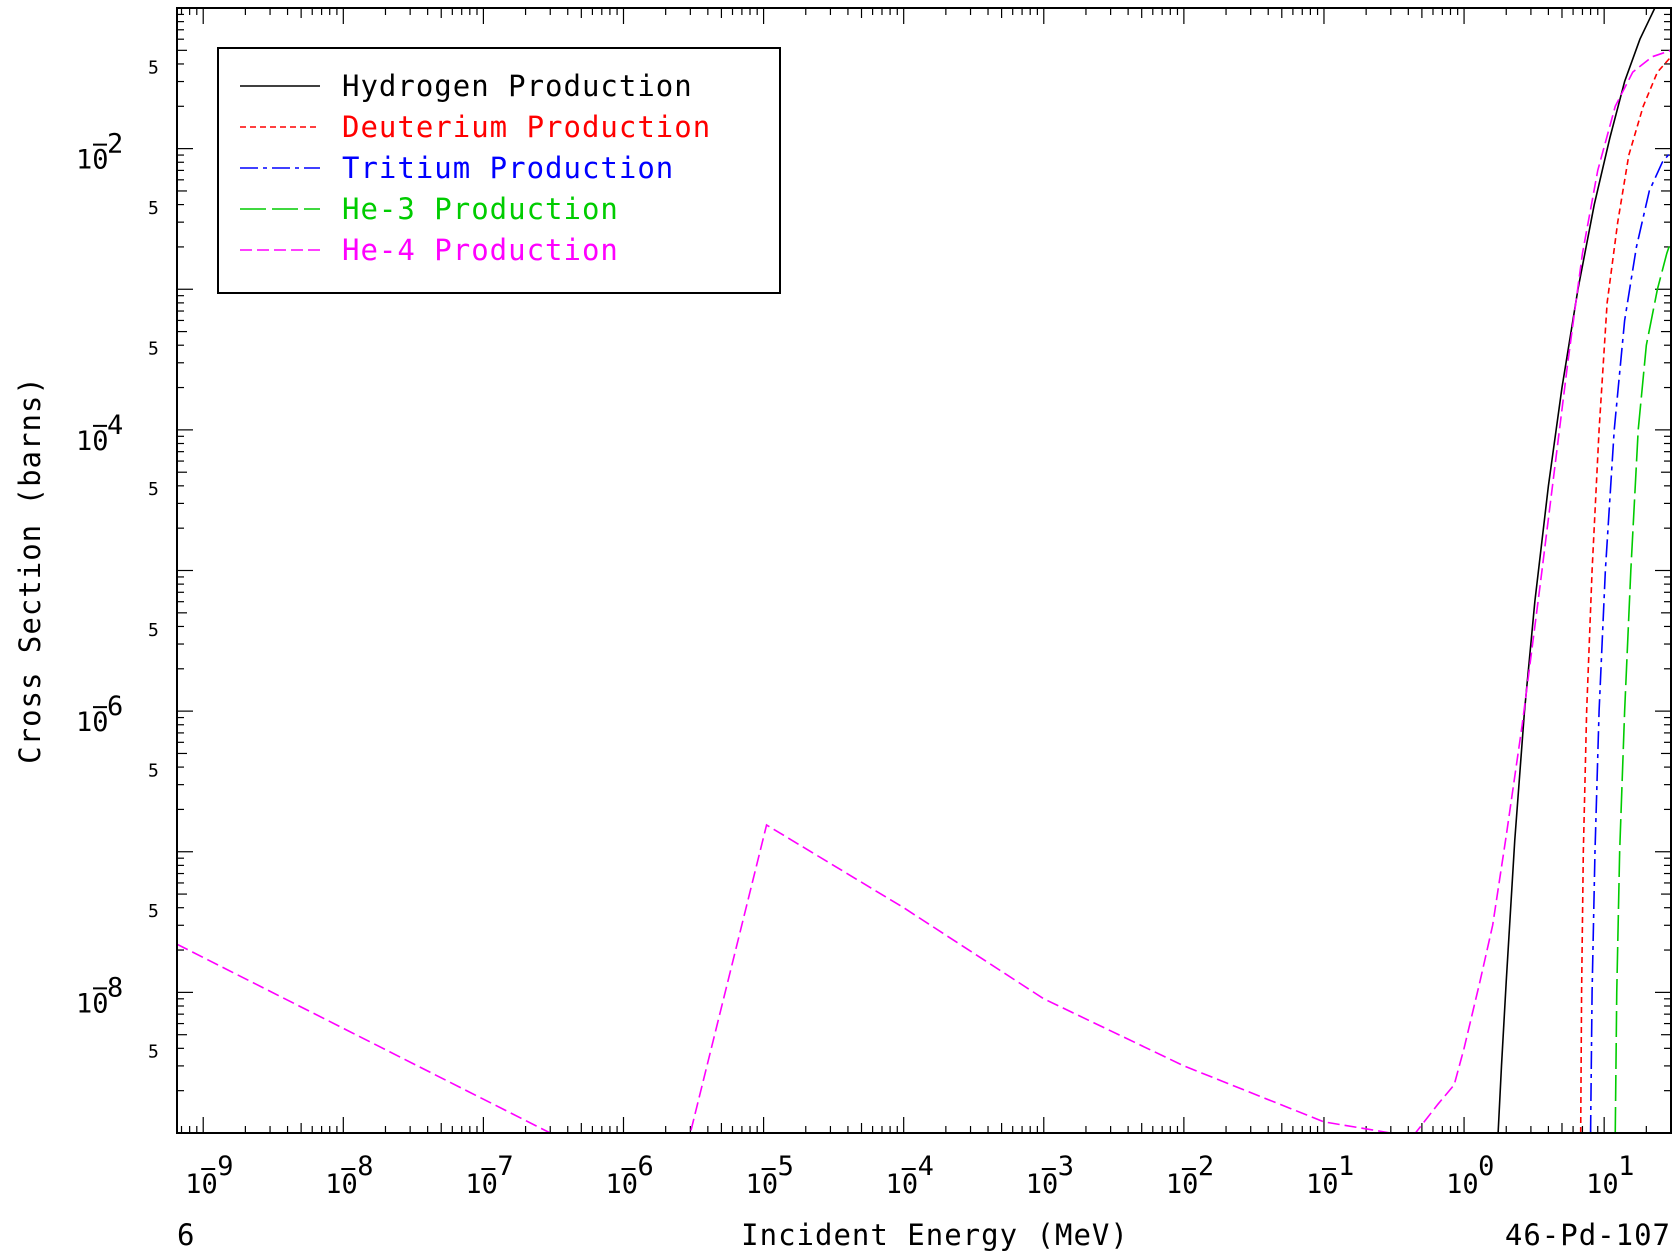  What do you see at coordinates (1486, 1166) in the screenshot?
I see `svg-text: 0` at bounding box center [1486, 1166].